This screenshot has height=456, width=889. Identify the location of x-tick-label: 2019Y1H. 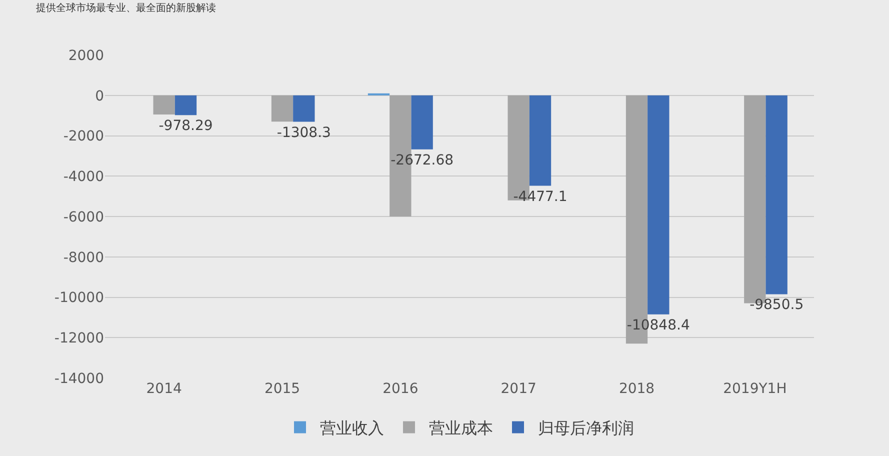
(755, 389).